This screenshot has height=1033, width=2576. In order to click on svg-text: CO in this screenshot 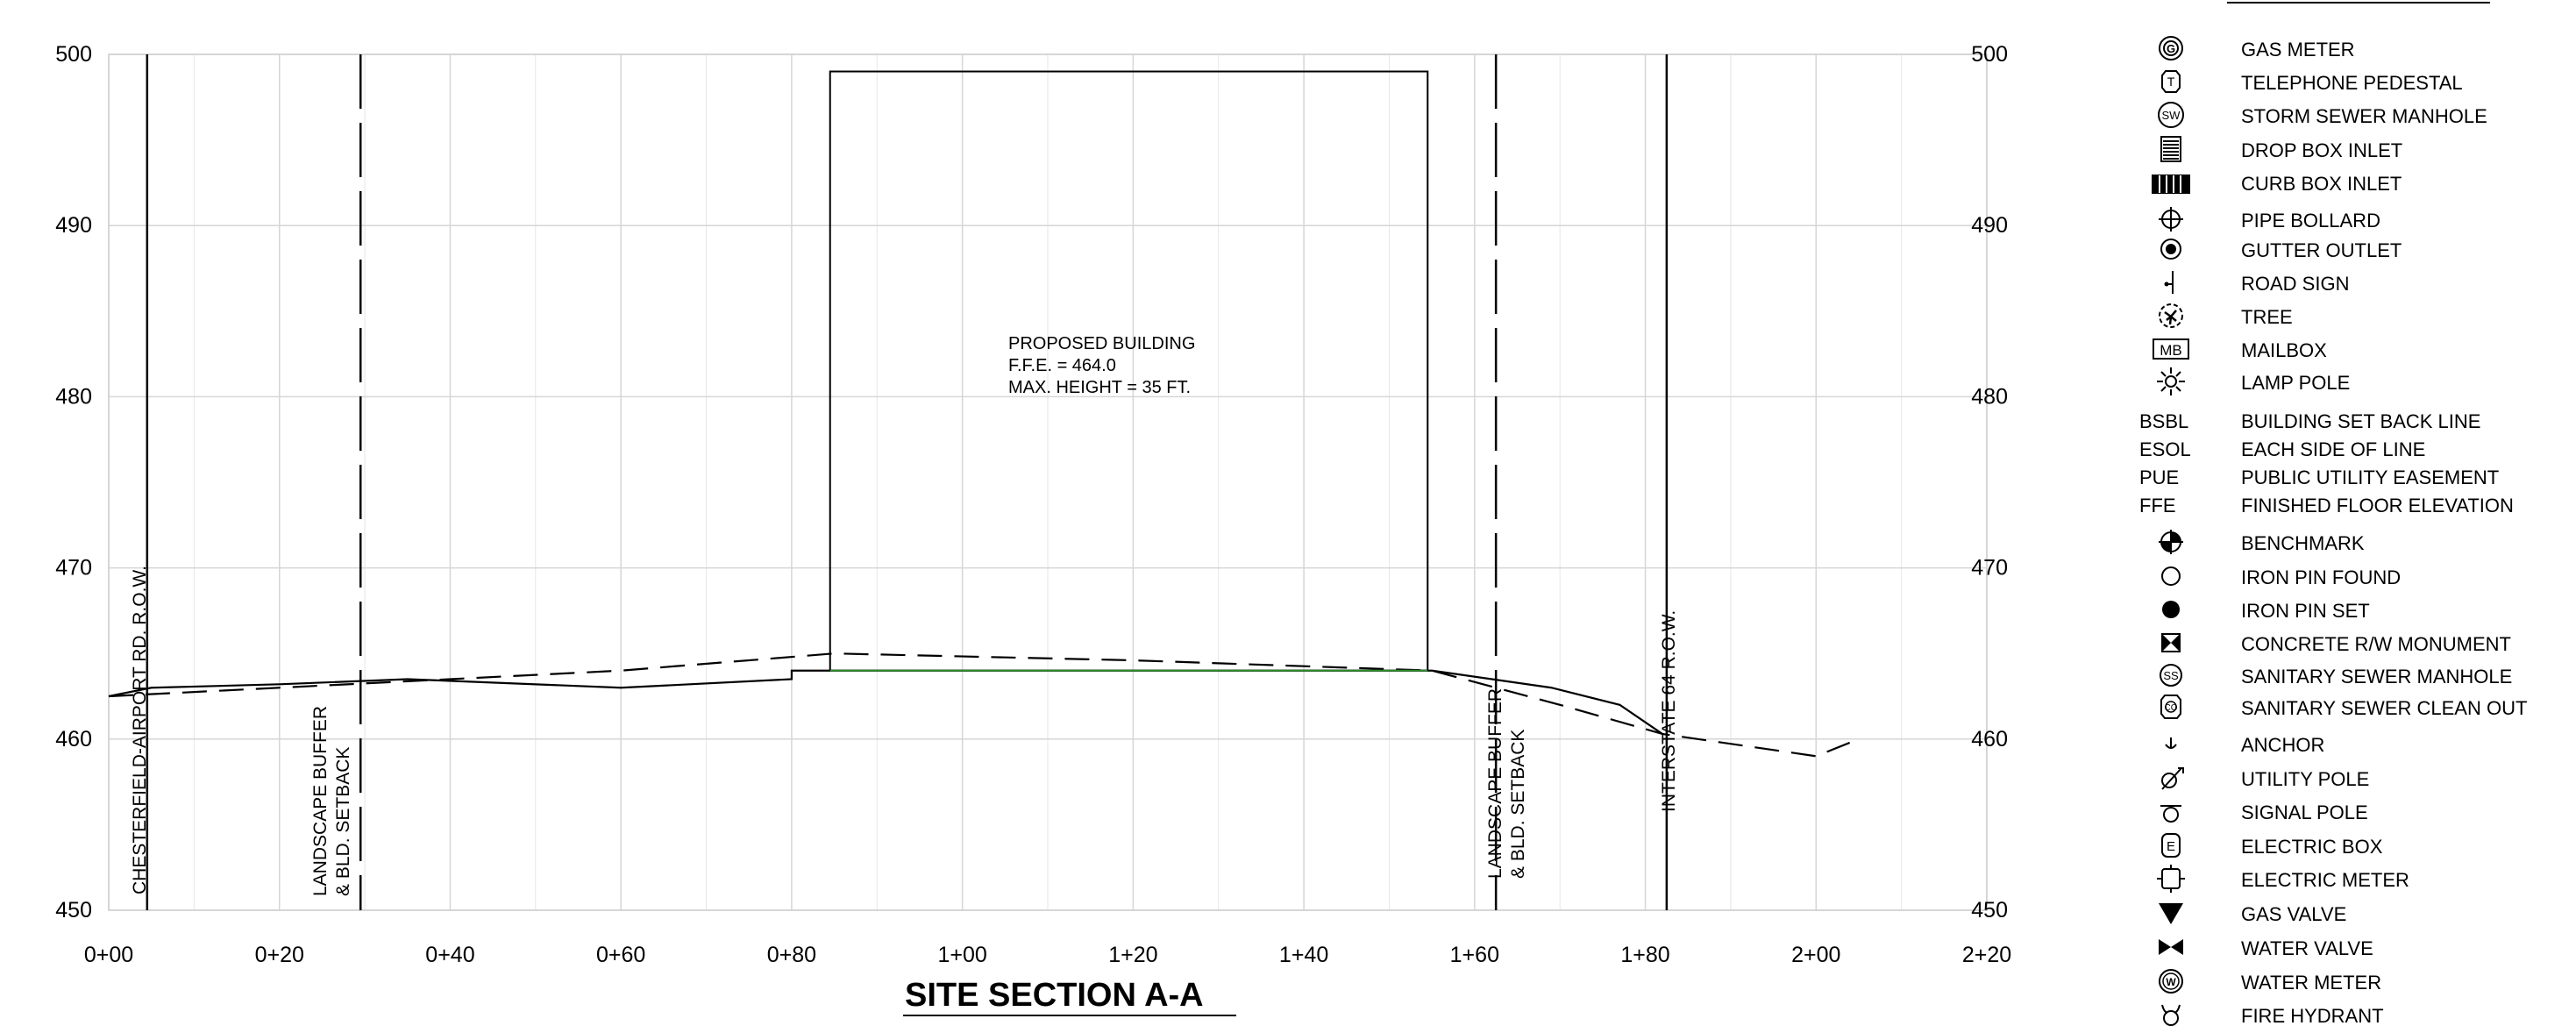, I will do `click(2171, 708)`.